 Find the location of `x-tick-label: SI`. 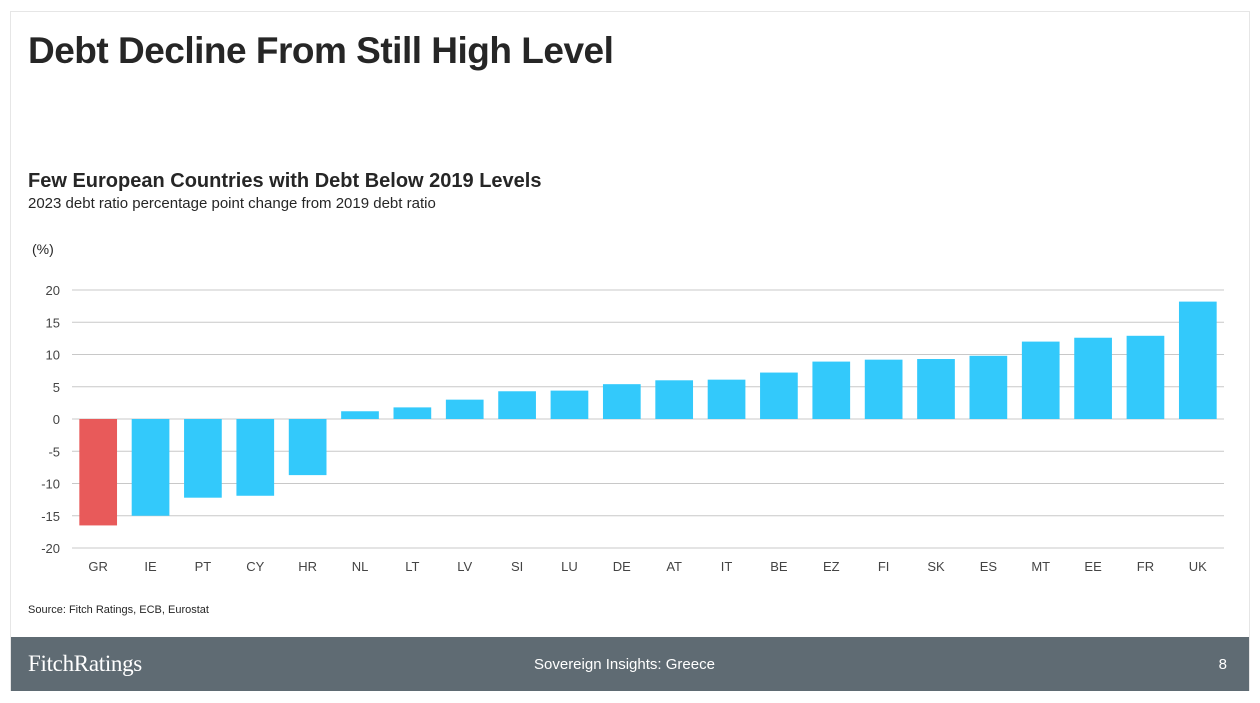

x-tick-label: SI is located at coordinates (517, 566).